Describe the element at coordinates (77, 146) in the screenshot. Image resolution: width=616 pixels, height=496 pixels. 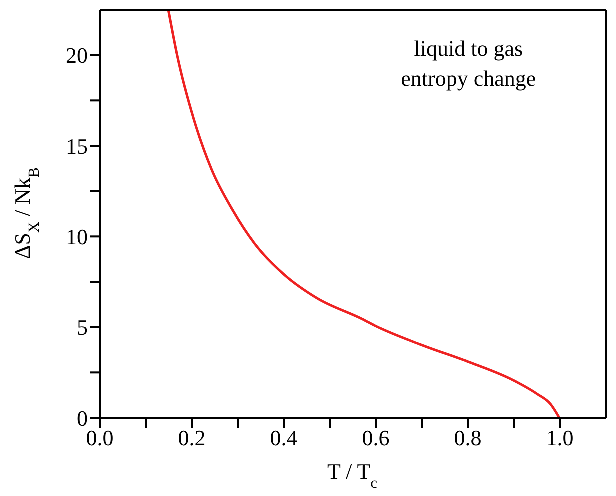
I see `y-tick-label: 15` at that location.